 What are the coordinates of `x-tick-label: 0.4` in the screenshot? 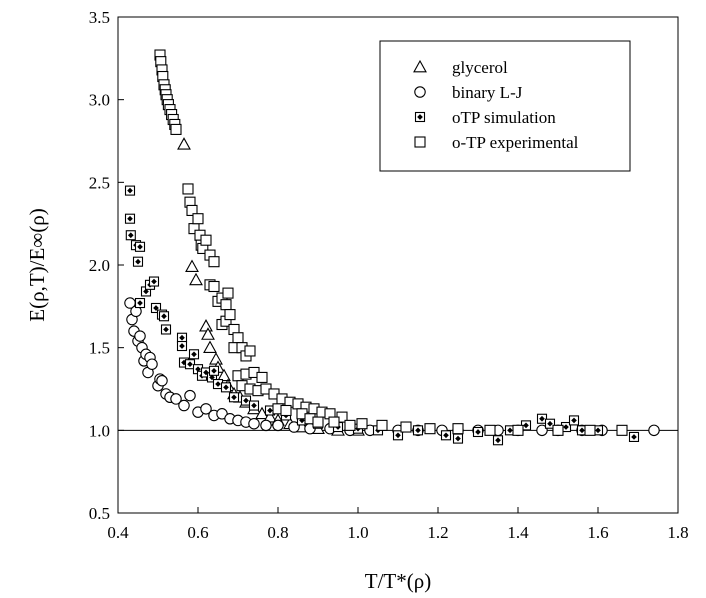 It's located at (118, 532).